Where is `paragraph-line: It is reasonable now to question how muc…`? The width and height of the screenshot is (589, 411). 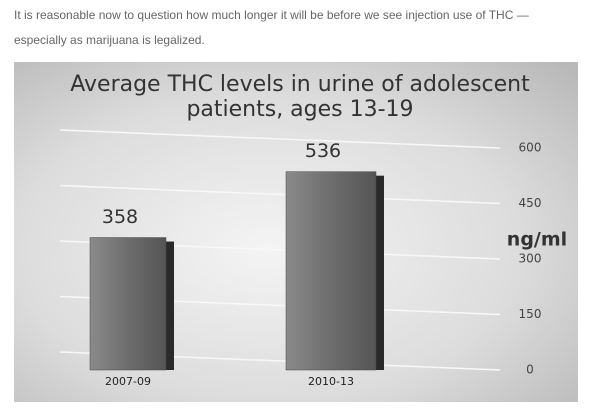 paragraph-line: It is reasonable now to question how muc… is located at coordinates (271, 15).